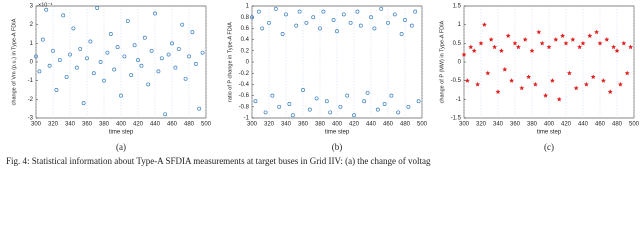  I want to click on y-tick-label: 0.2, so click(245, 51).